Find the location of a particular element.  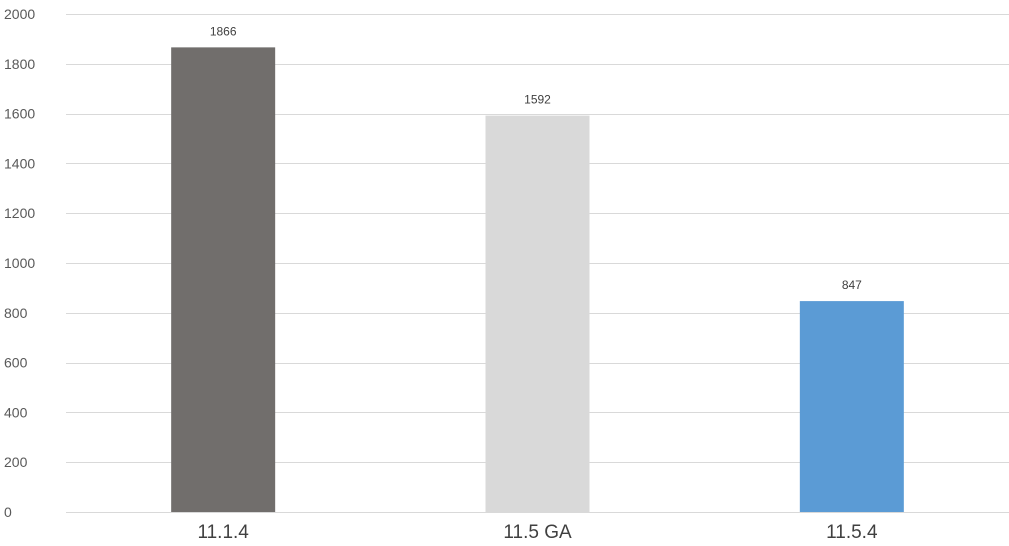

x-tick-label: 11.5 GA is located at coordinates (537, 532).